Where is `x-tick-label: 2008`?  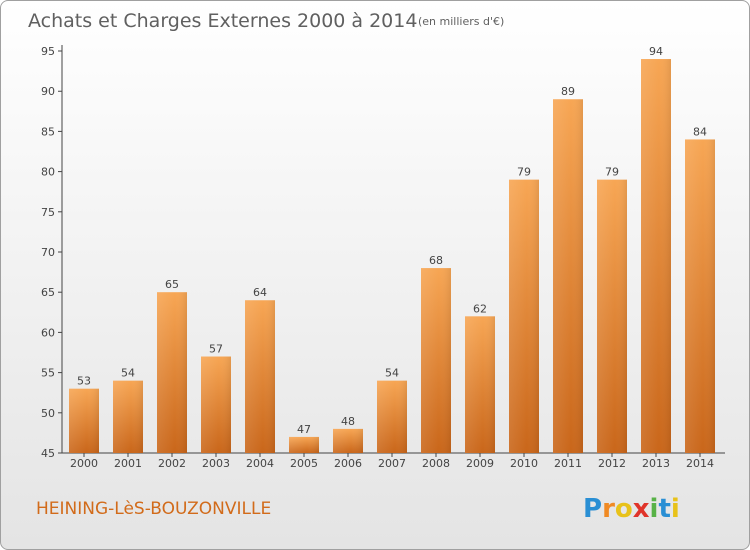 x-tick-label: 2008 is located at coordinates (436, 463).